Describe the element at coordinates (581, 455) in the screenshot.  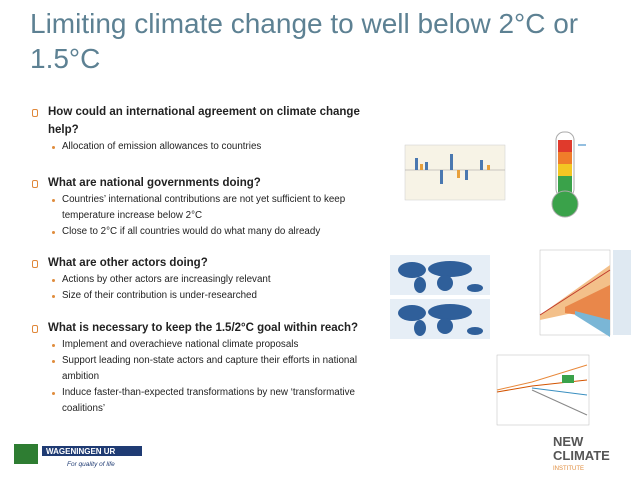
I see `logo-text: CLIMATE` at that location.